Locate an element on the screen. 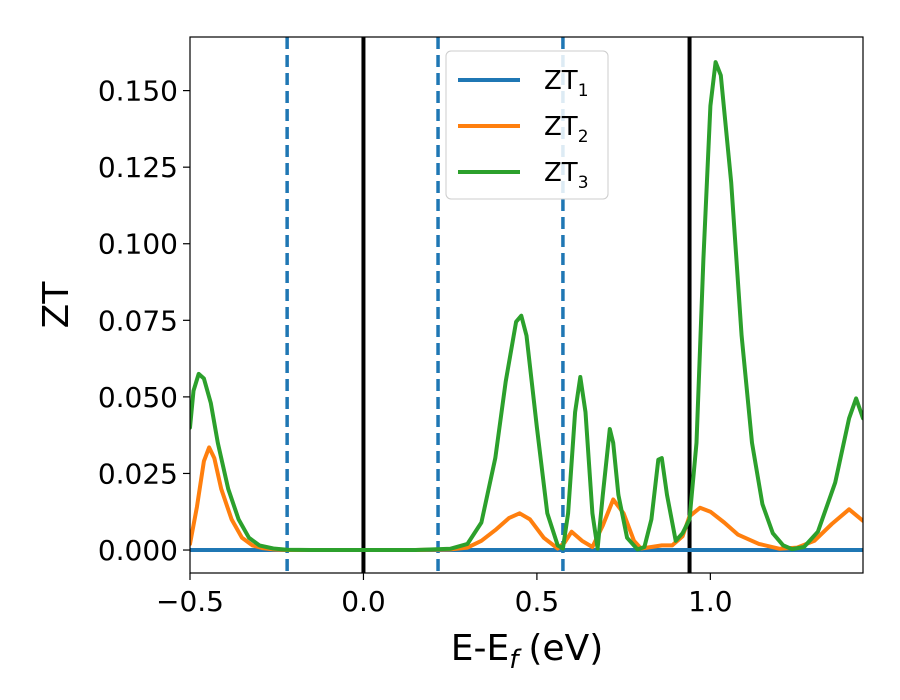  y-axis: 0.000 0.025 0.050 0.075 0.100 0.125 0.150 is located at coordinates (144, 321).